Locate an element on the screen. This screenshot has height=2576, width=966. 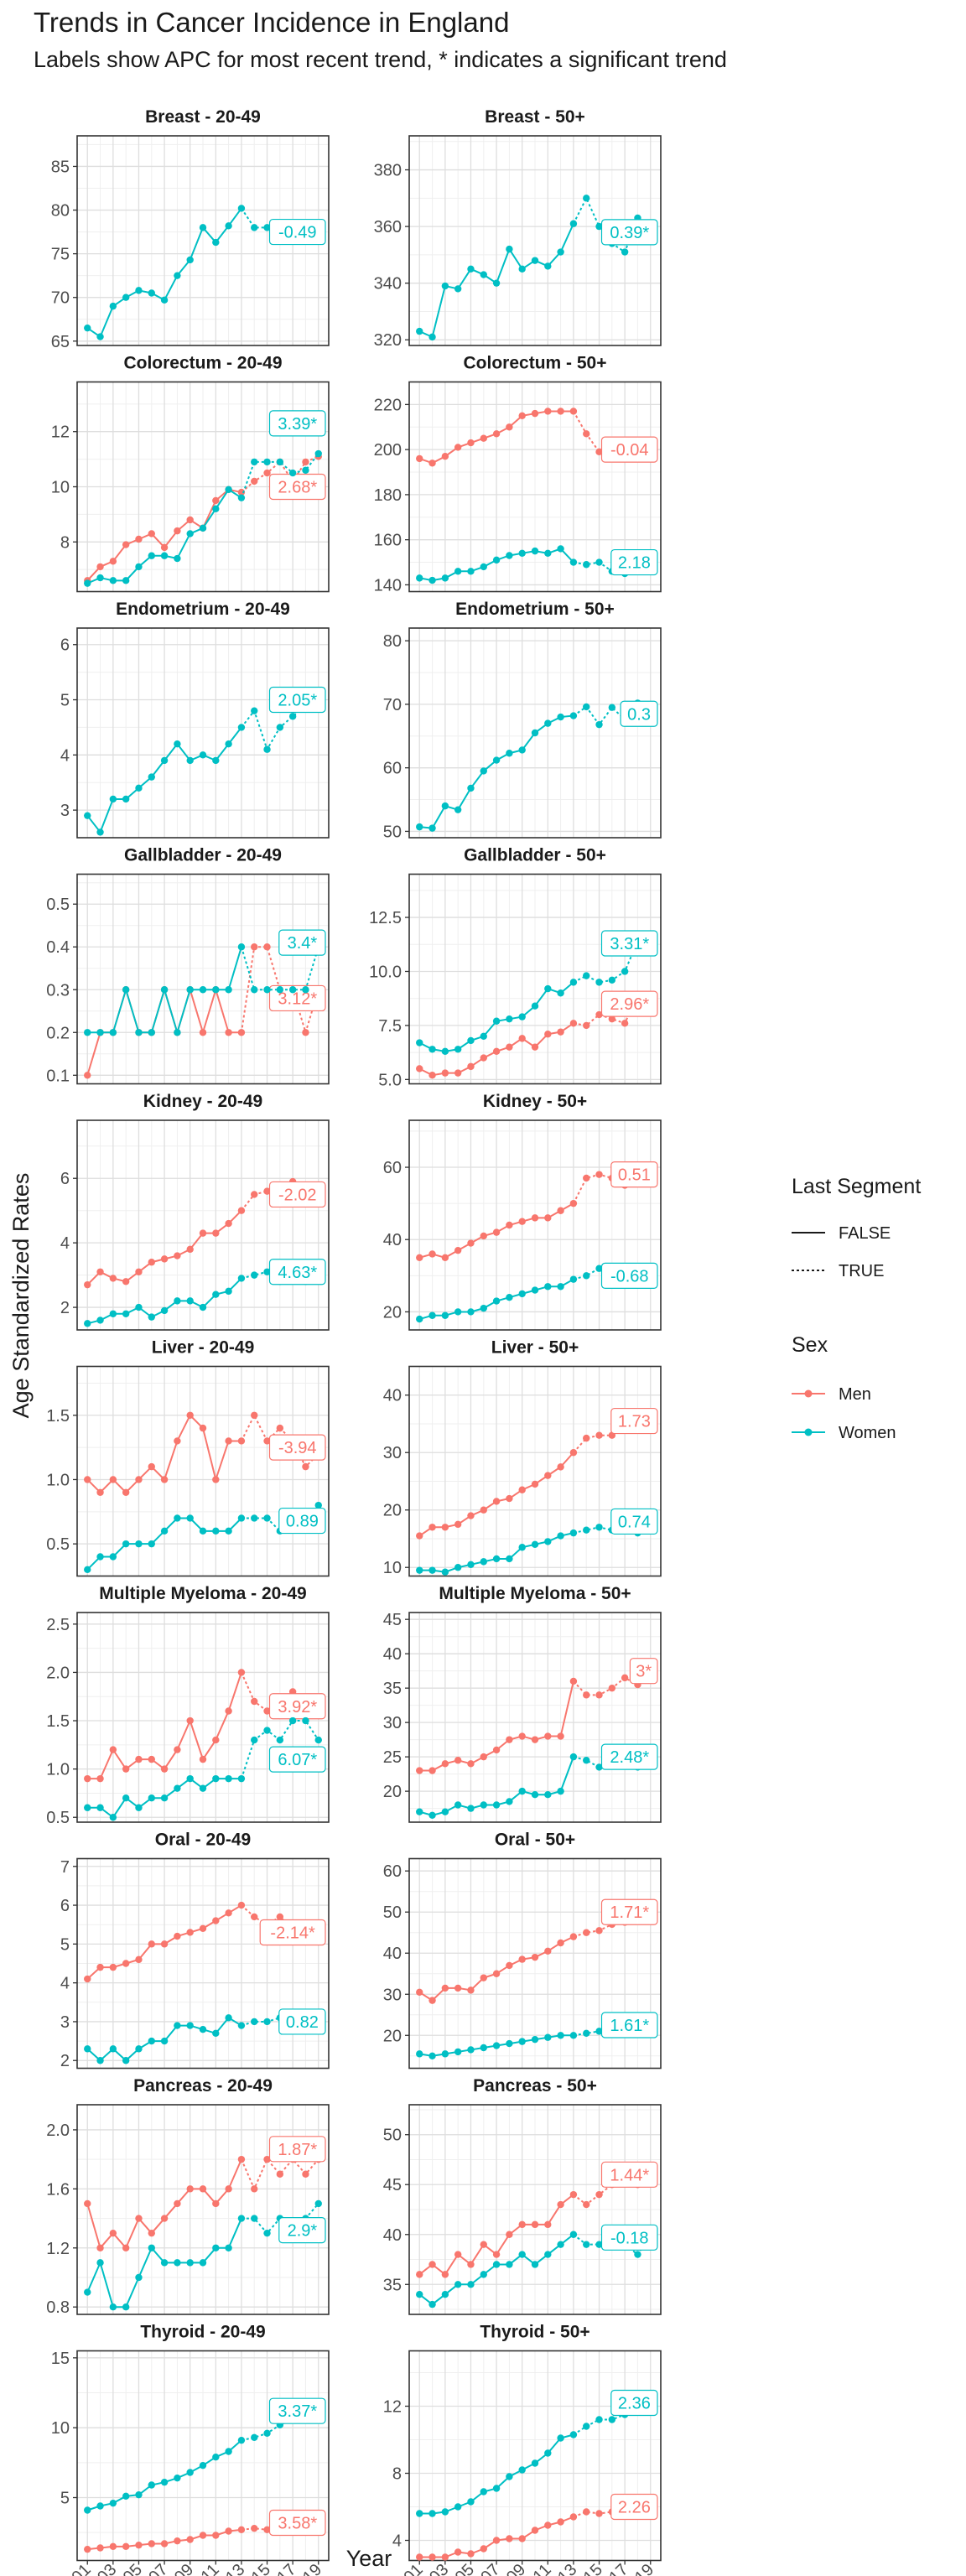
panel-title: Gallbladder - 50+ is located at coordinates (535, 855).